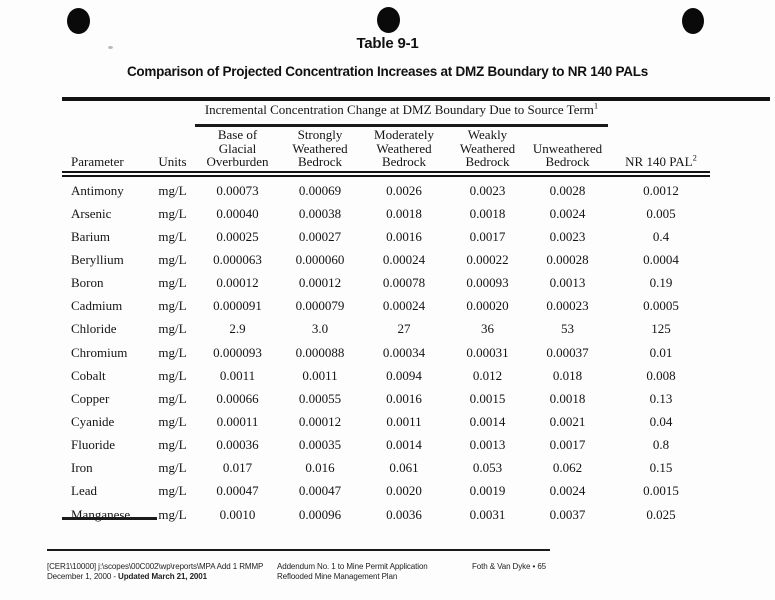 The image size is (775, 600). What do you see at coordinates (416, 329) in the screenshot?
I see `table-row: Chloride mg/L 2.9 3.0 27 36 53 125` at bounding box center [416, 329].